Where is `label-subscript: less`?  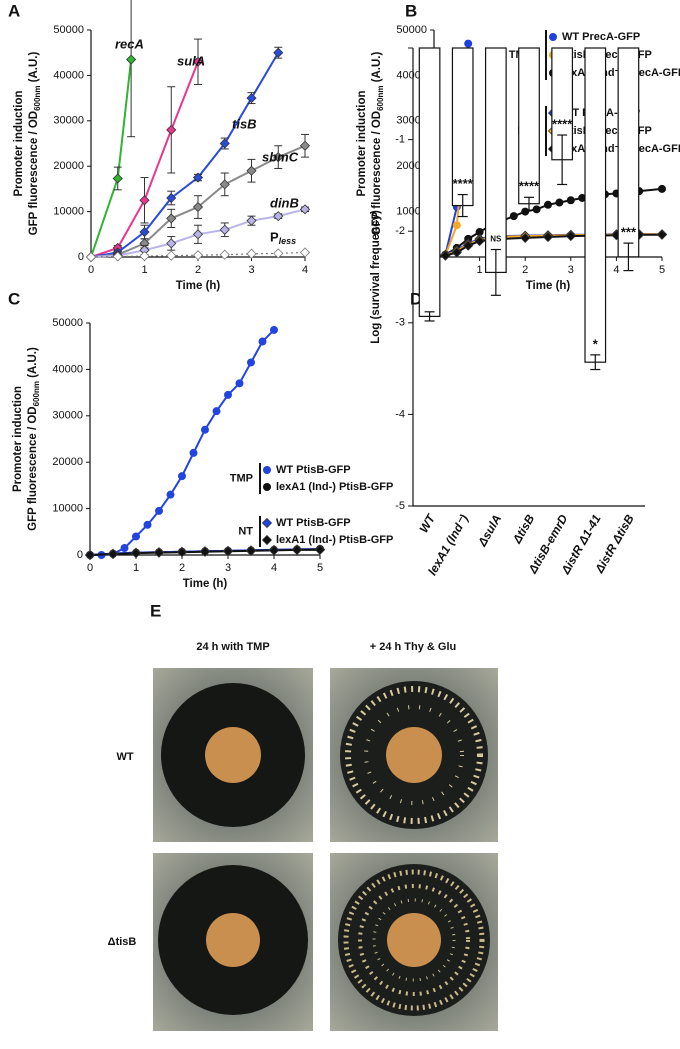
label-subscript: less is located at coordinates (288, 241).